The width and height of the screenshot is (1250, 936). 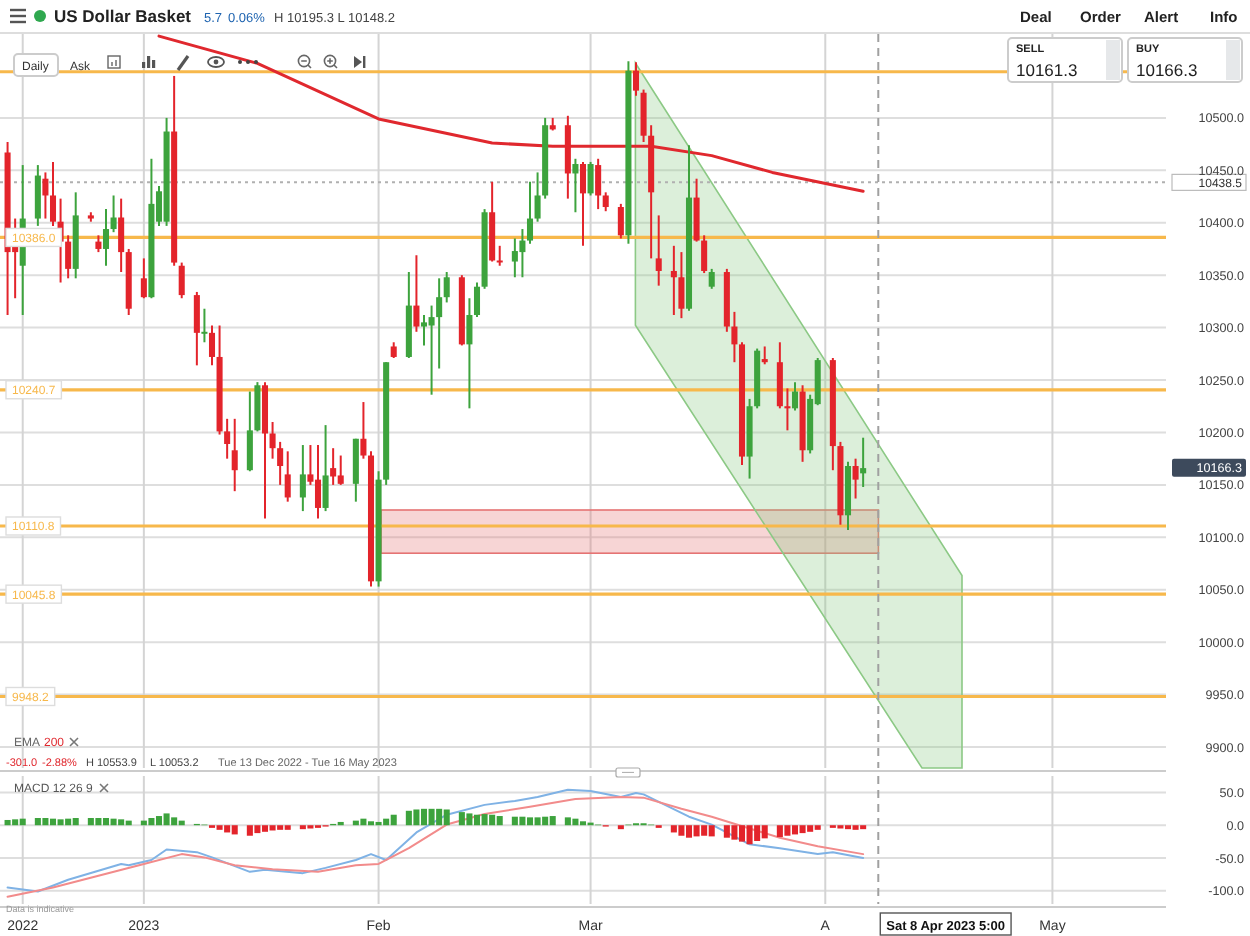 What do you see at coordinates (1167, 70) in the screenshot?
I see `annotation: 10166.3` at bounding box center [1167, 70].